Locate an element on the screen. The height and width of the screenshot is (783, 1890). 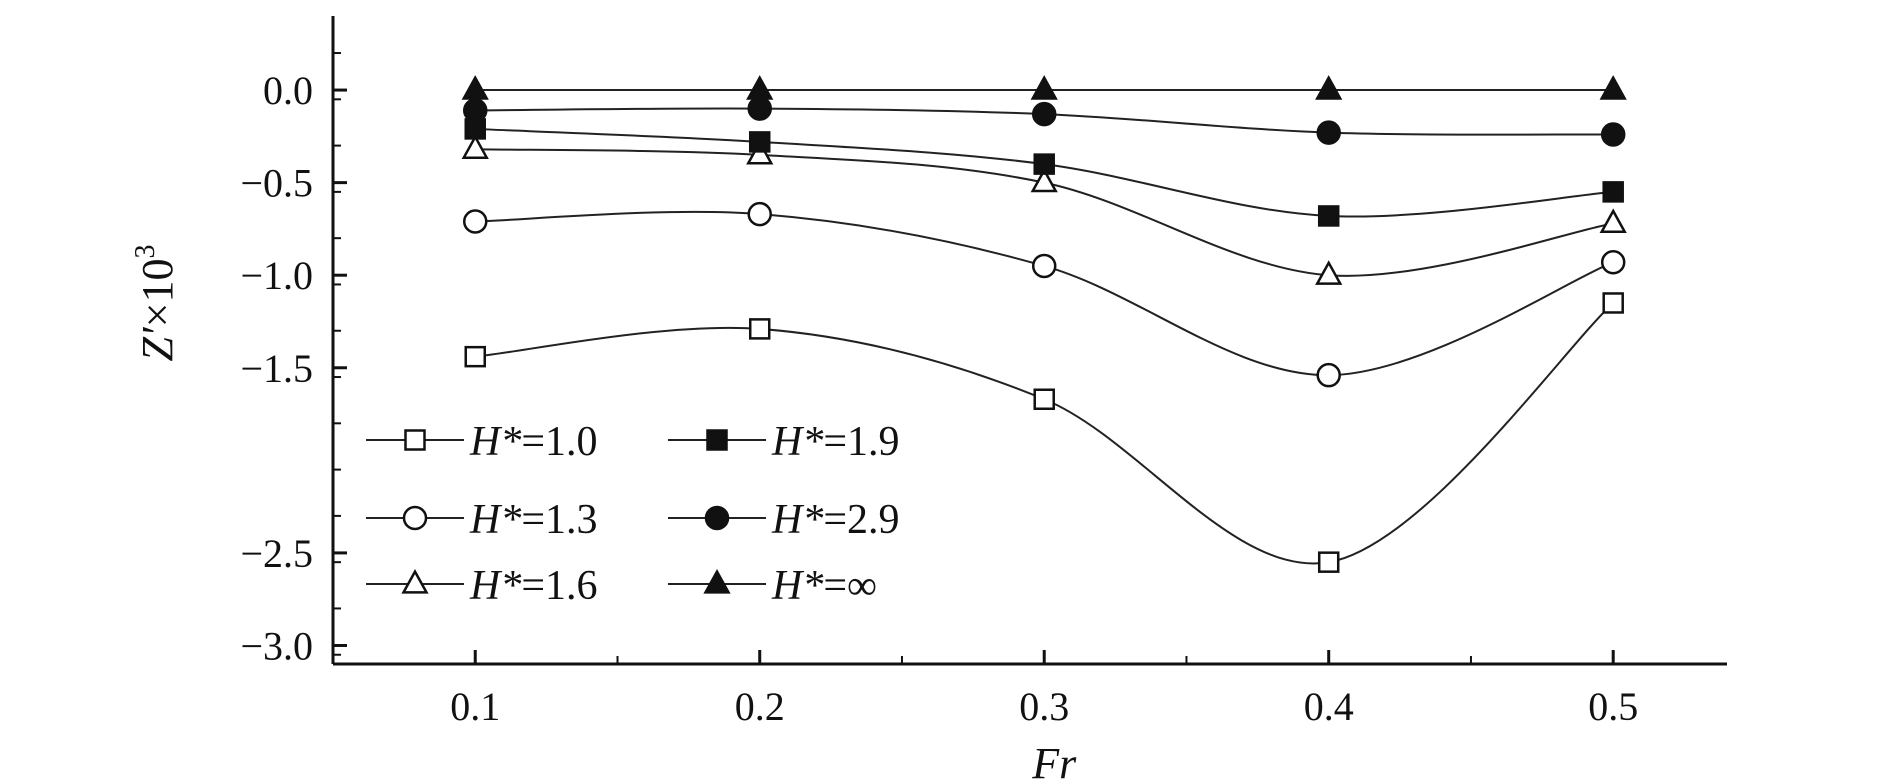
series-line is located at coordinates (1044, 293).